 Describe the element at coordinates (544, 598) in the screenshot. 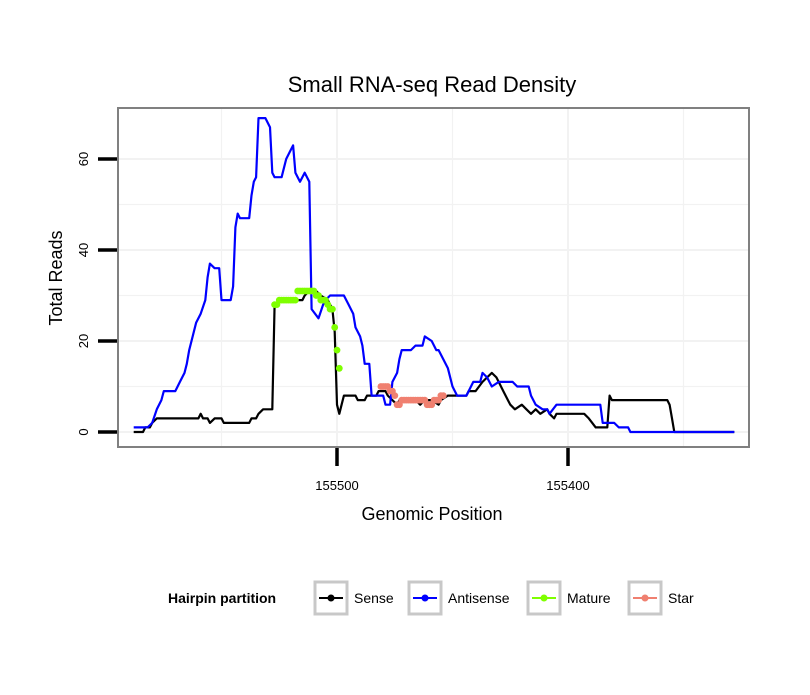

I see `legend-key-point-mature` at that location.